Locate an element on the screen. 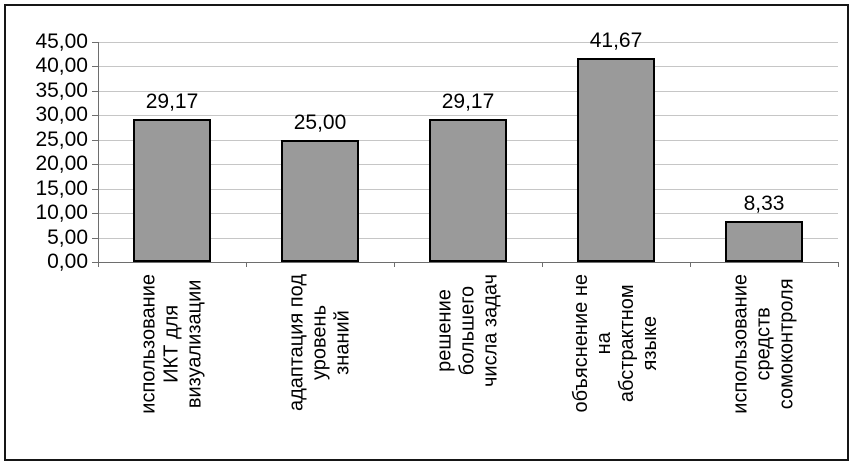  x-category-label: решение большего числа задач is located at coordinates (467, 331).